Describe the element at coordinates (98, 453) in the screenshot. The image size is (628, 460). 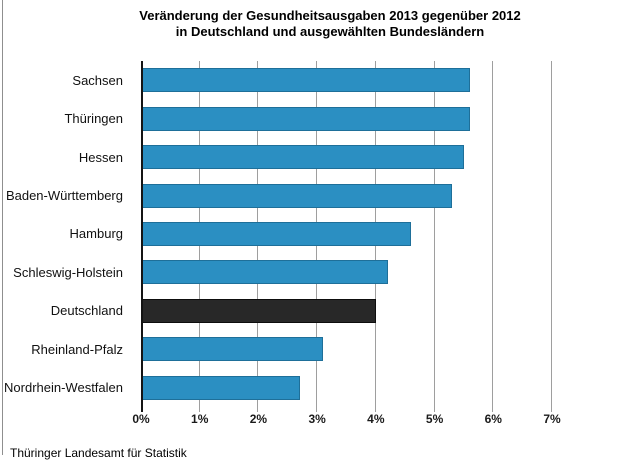
I see `source-note: Thüringer Landesamt für Statistik` at that location.